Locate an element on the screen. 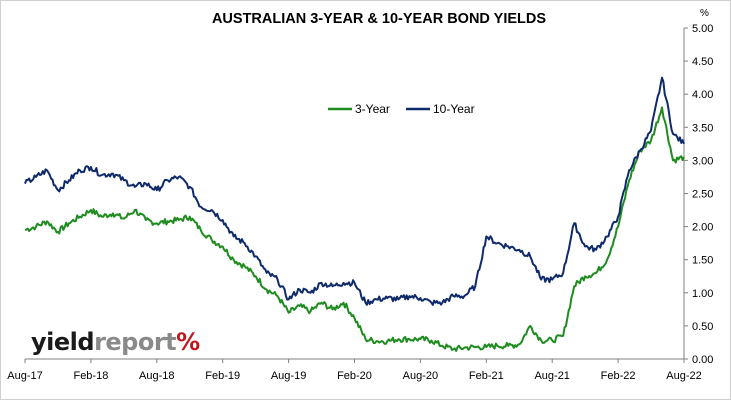 The image size is (731, 400). chart-title: AUSTRALIAN 3-YEAR & 10-YEAR BOND YIELDS is located at coordinates (379, 19).